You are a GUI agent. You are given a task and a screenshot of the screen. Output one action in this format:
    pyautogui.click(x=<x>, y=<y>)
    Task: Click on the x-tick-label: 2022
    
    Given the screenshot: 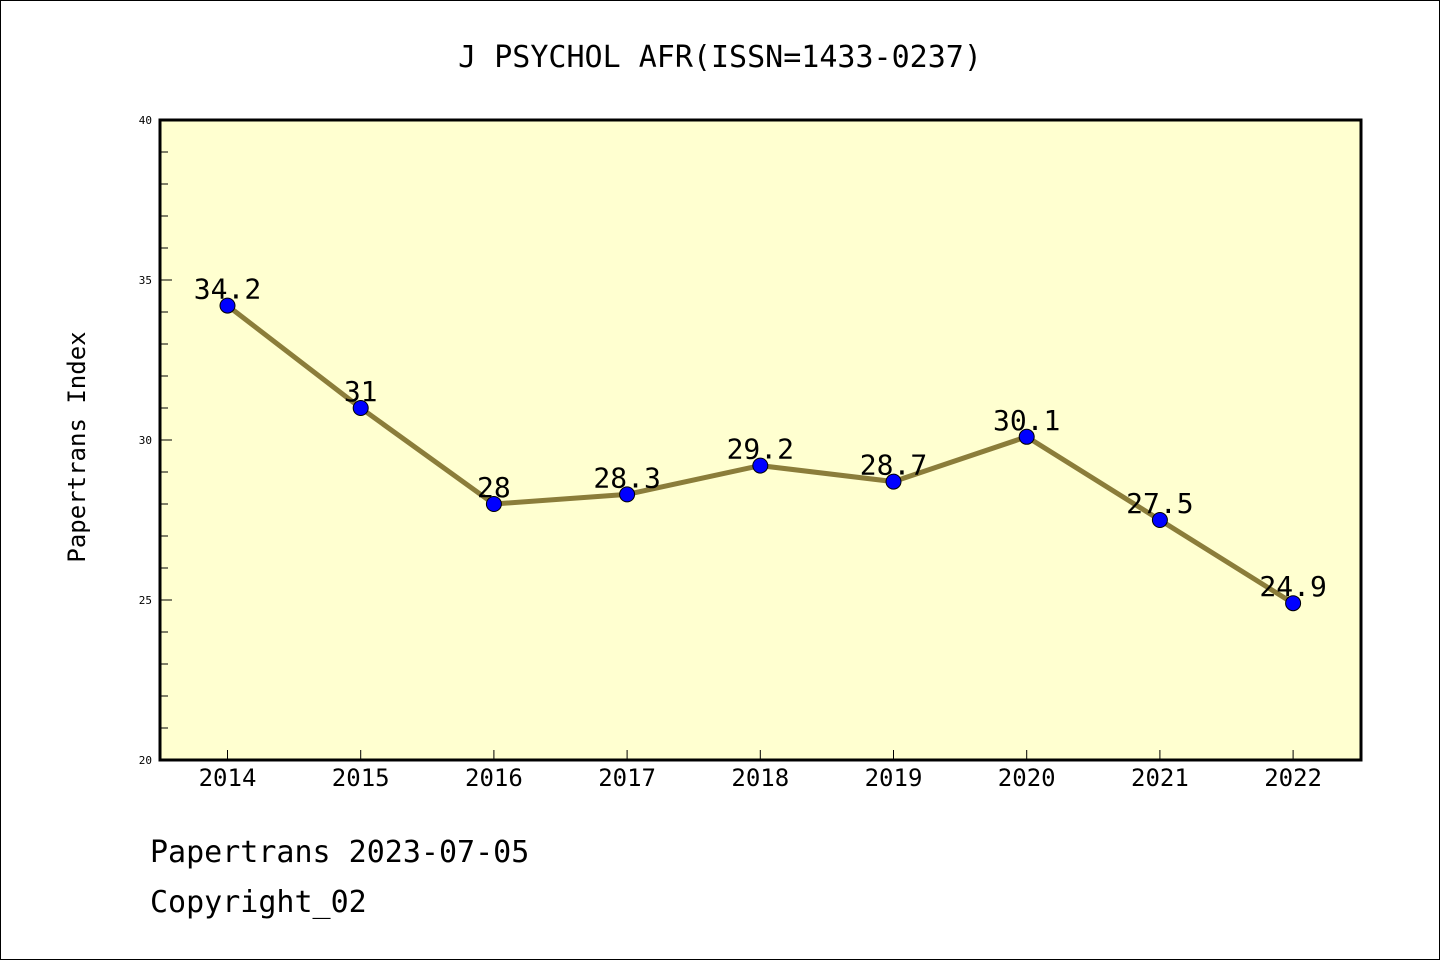 What is the action you would take?
    pyautogui.click(x=1293, y=778)
    